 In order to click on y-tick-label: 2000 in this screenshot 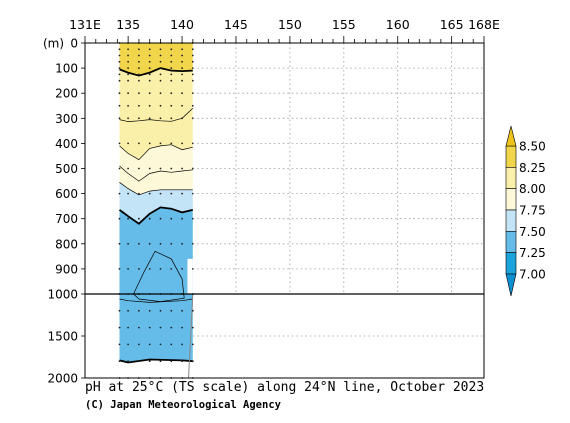, I will do `click(62, 379)`.